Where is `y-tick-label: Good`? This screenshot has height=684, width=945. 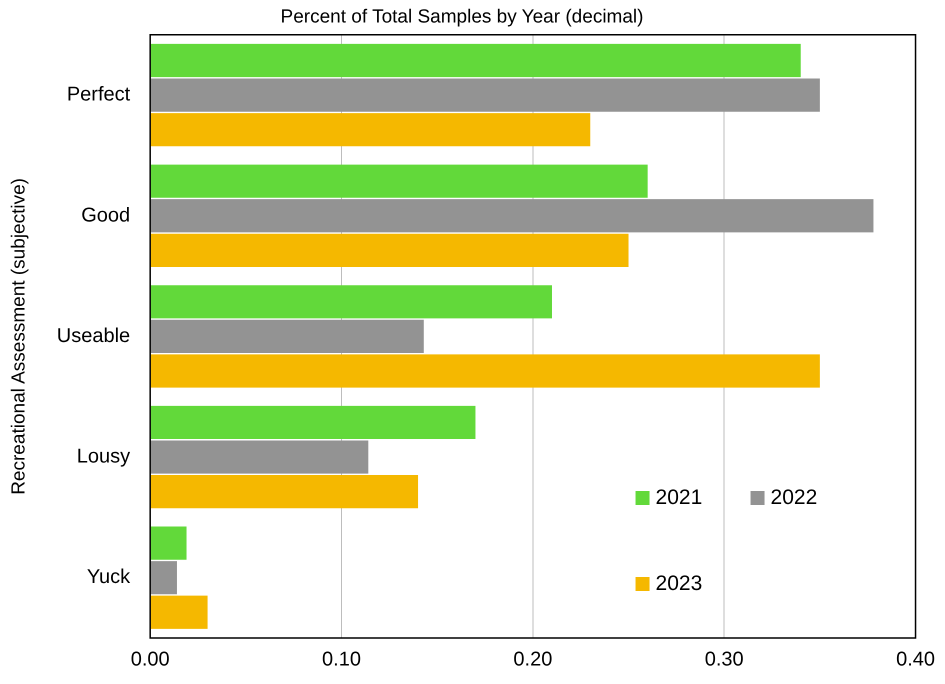 y-tick-label: Good is located at coordinates (105, 215).